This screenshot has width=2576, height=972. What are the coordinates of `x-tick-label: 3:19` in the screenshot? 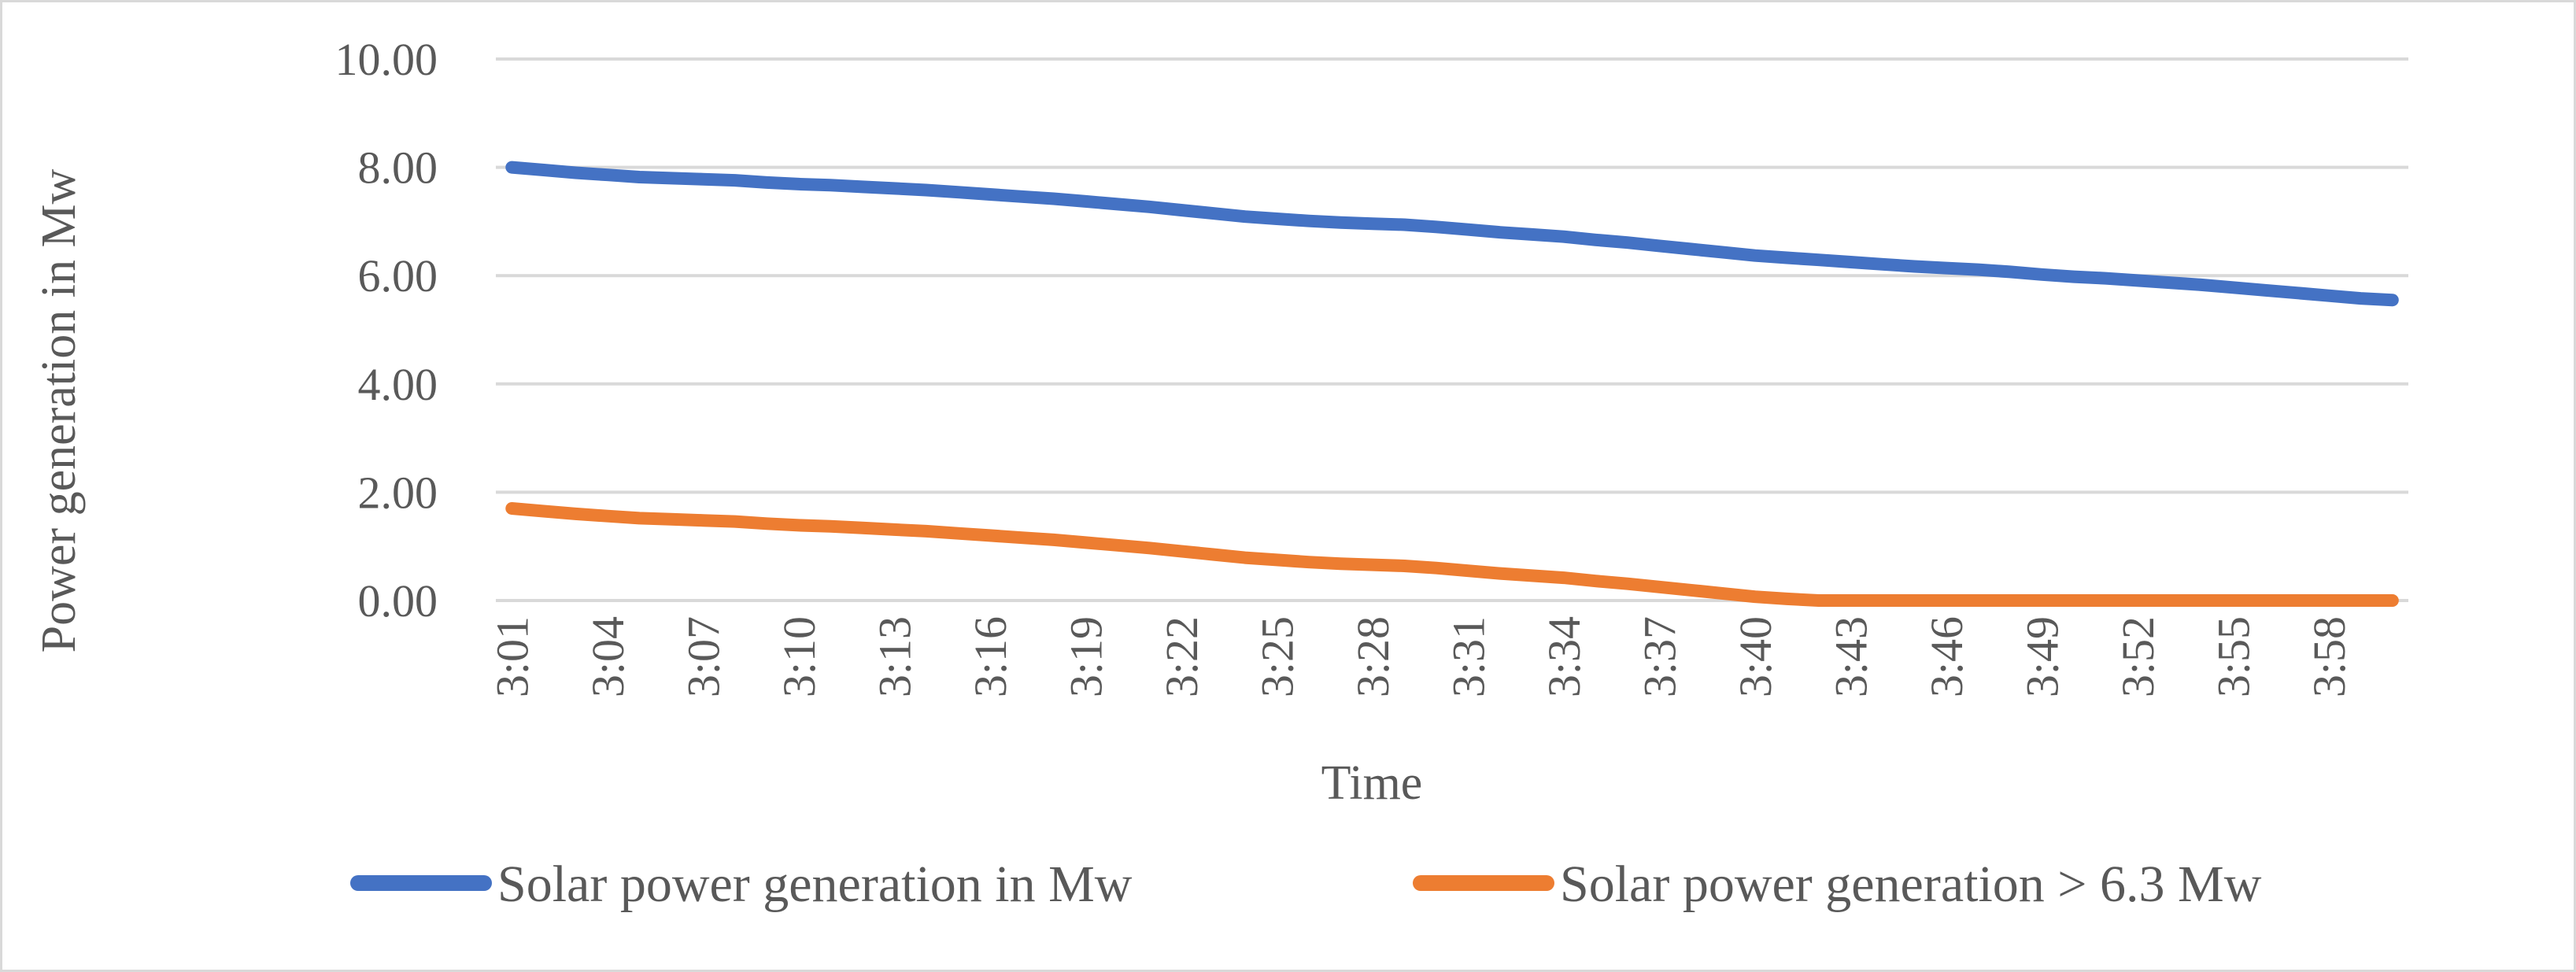 It's located at (1085, 656).